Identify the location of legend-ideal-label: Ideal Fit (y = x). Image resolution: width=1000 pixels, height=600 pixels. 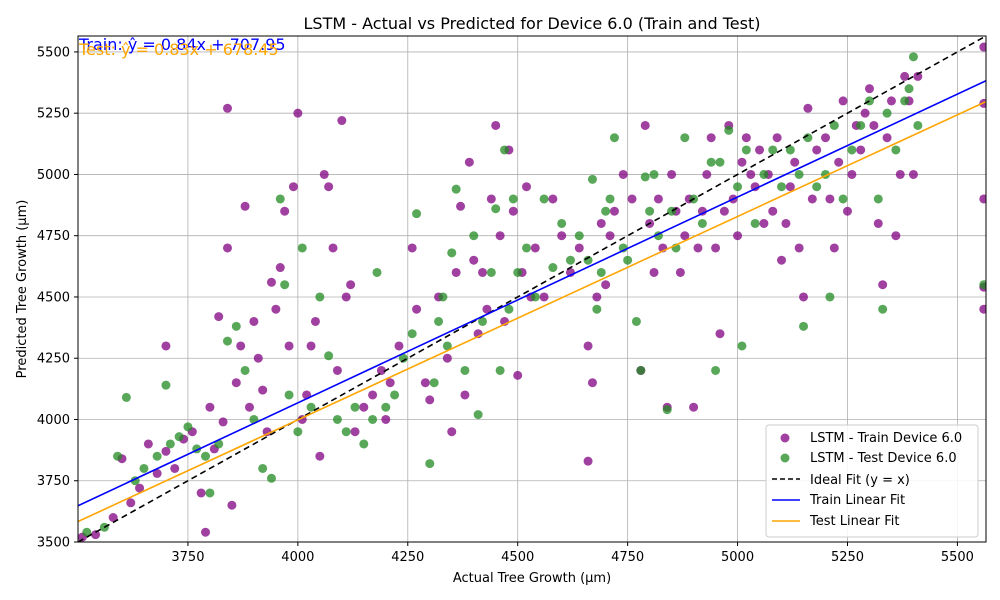
(860, 480).